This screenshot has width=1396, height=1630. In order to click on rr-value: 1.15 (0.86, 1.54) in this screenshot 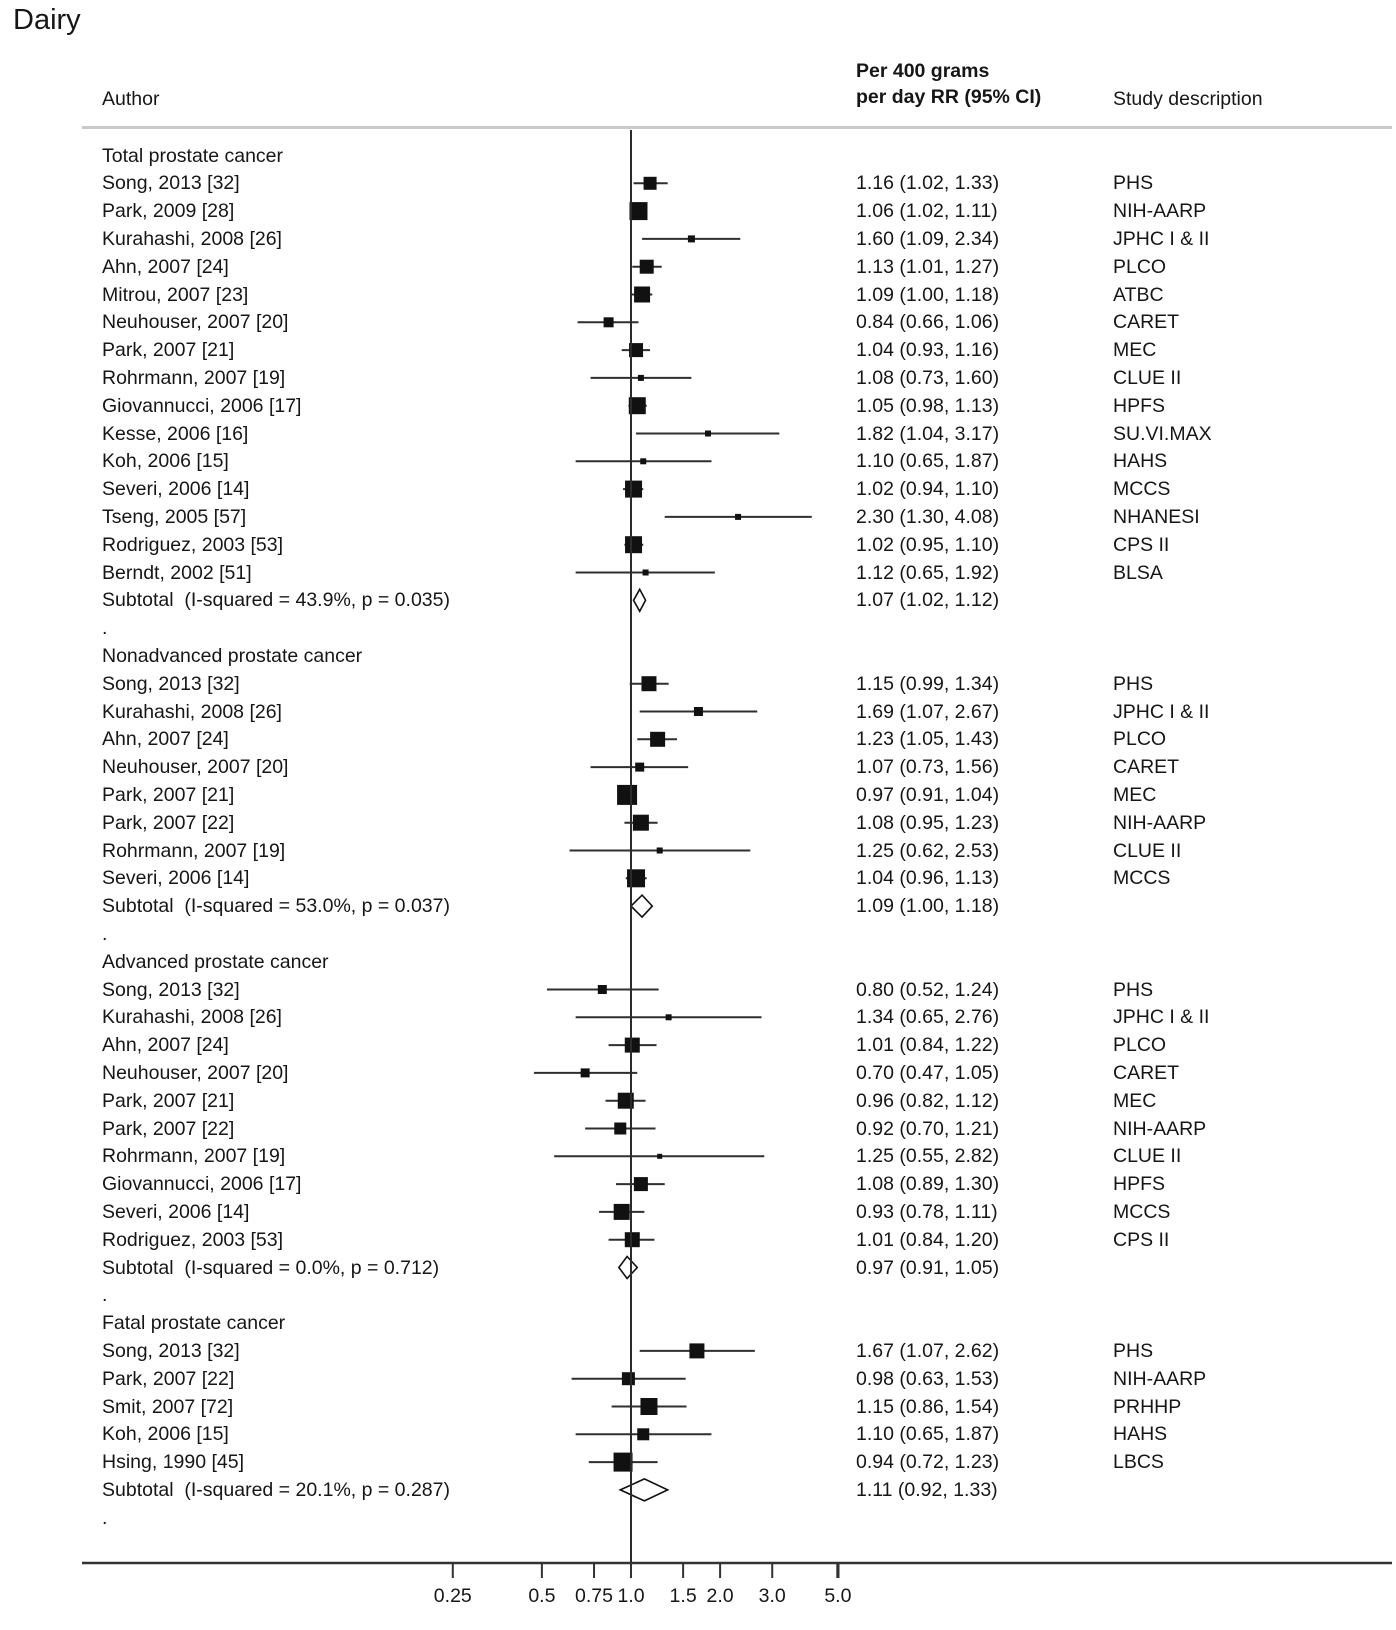, I will do `click(928, 1406)`.